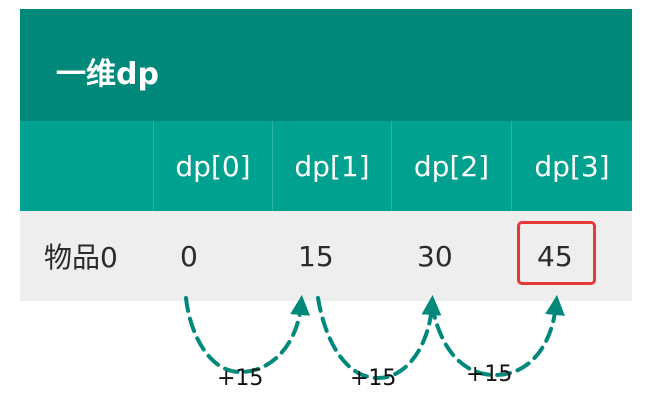  What do you see at coordinates (247, 335) in the screenshot?
I see `arrow-dp0-to-dp1` at bounding box center [247, 335].